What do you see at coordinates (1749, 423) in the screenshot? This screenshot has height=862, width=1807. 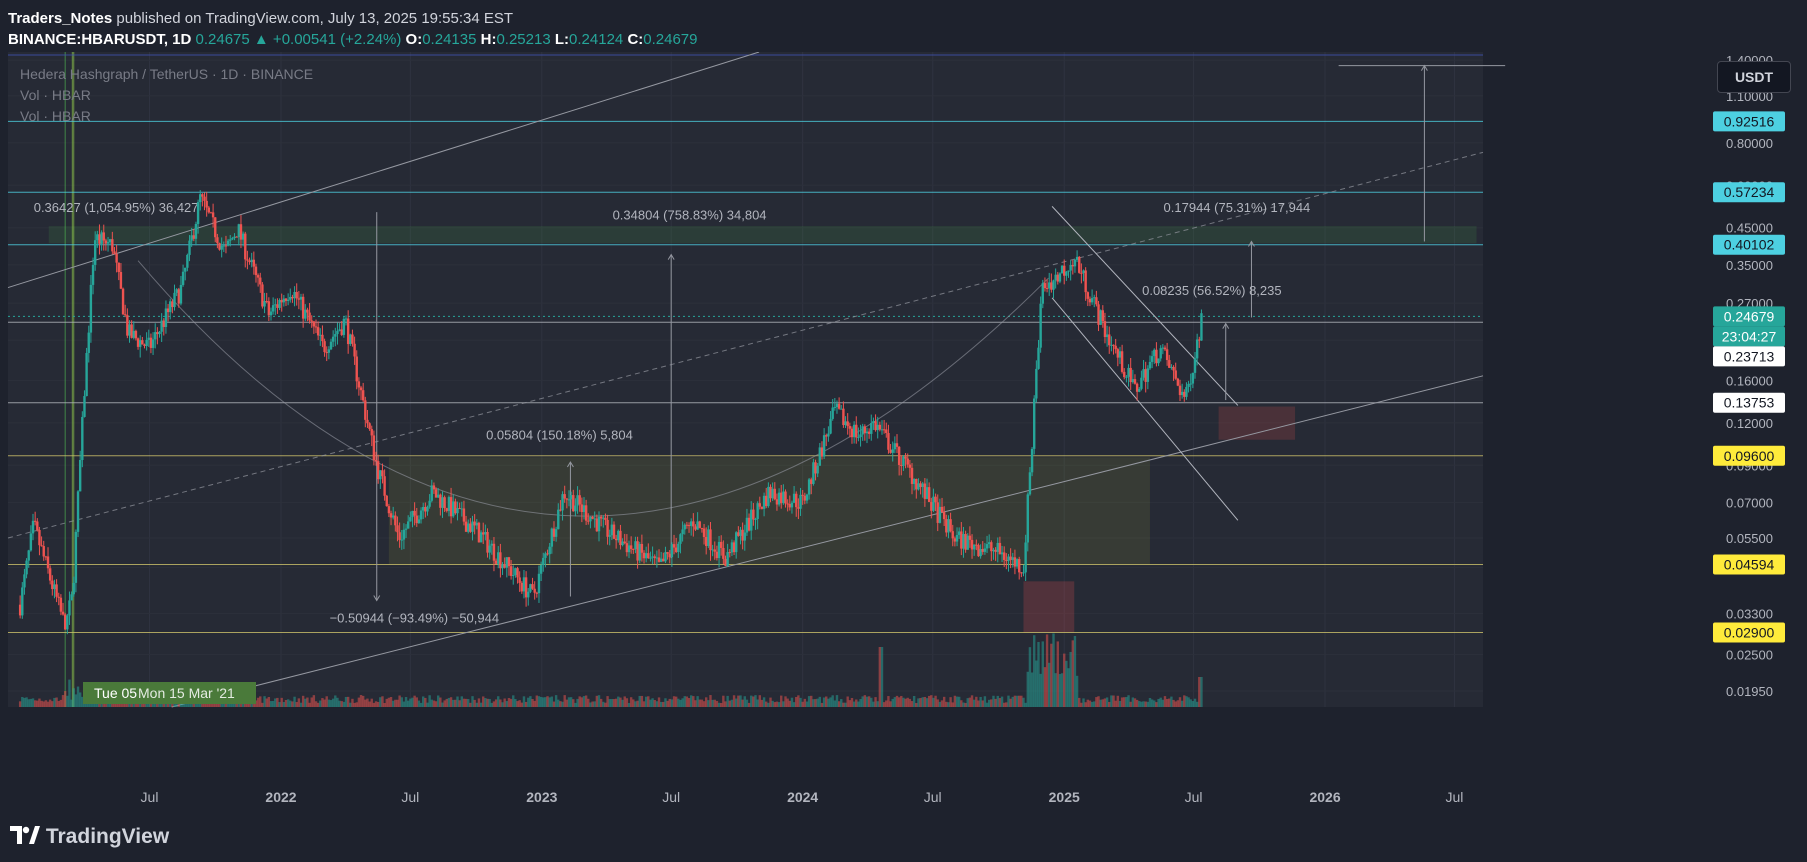 I see `price-axis-tick: 0.12000` at bounding box center [1749, 423].